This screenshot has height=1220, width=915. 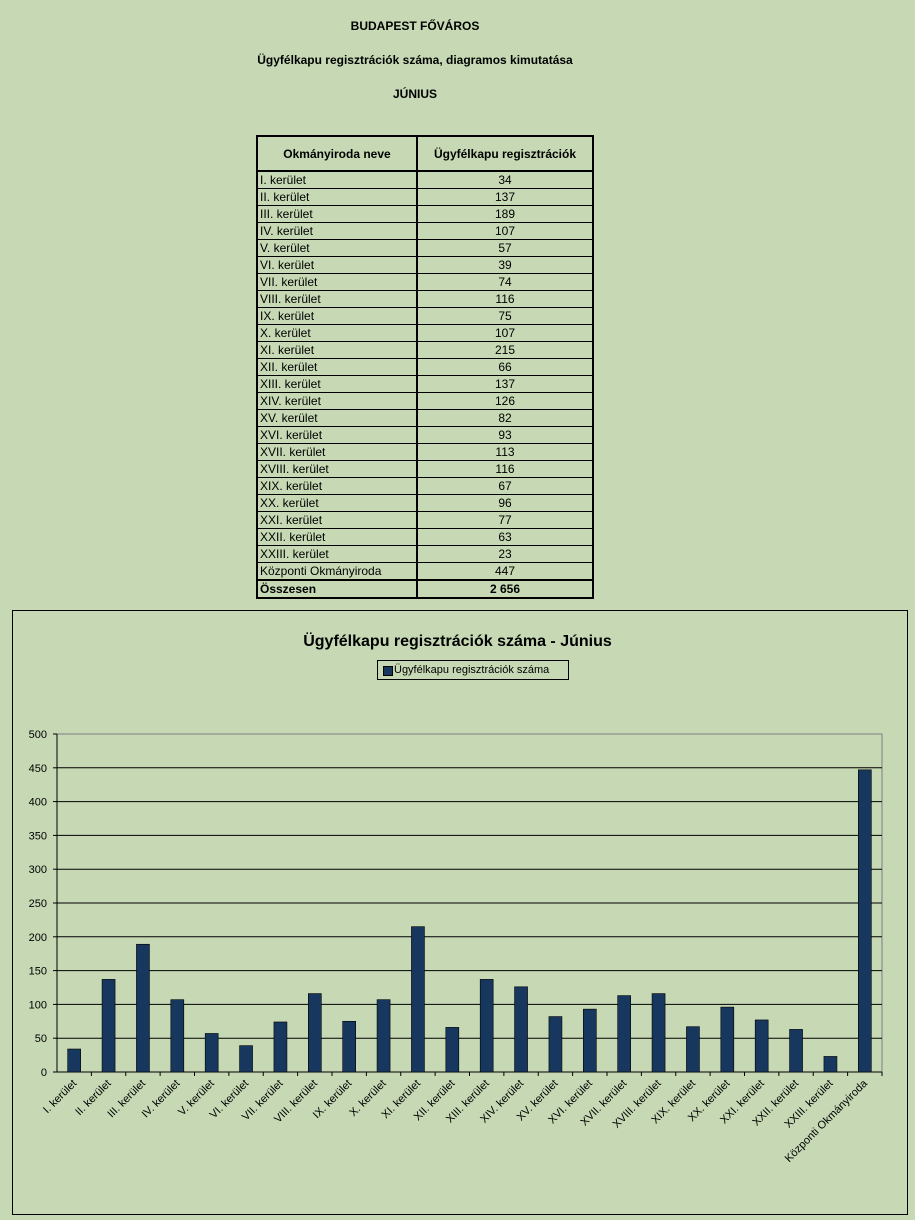 What do you see at coordinates (38, 769) in the screenshot?
I see `y-tick-label: 450` at bounding box center [38, 769].